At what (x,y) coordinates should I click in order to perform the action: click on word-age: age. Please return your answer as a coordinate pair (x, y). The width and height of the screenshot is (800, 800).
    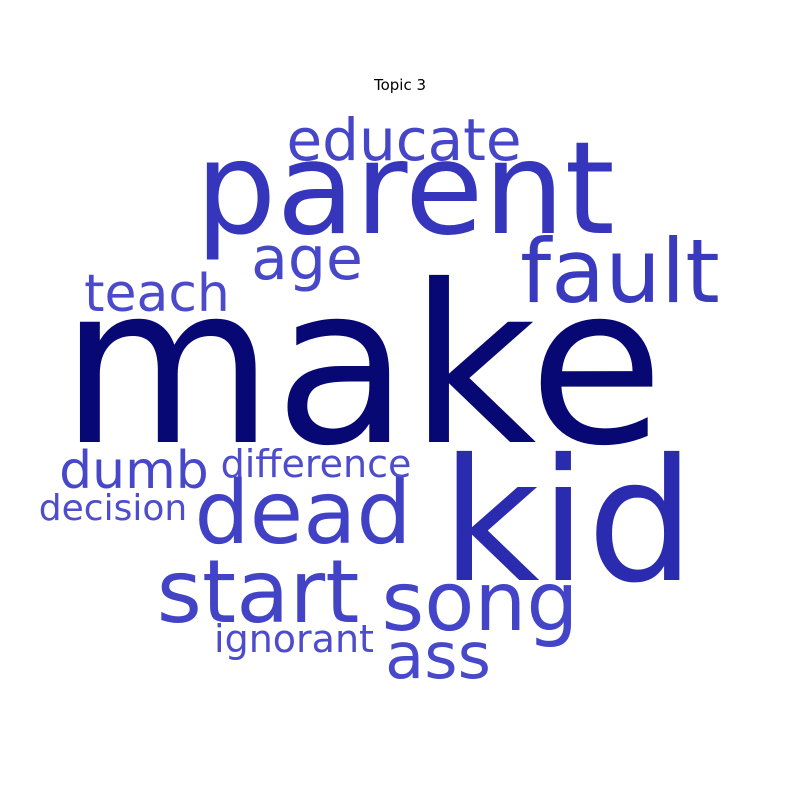
    Looking at the image, I should click on (307, 259).